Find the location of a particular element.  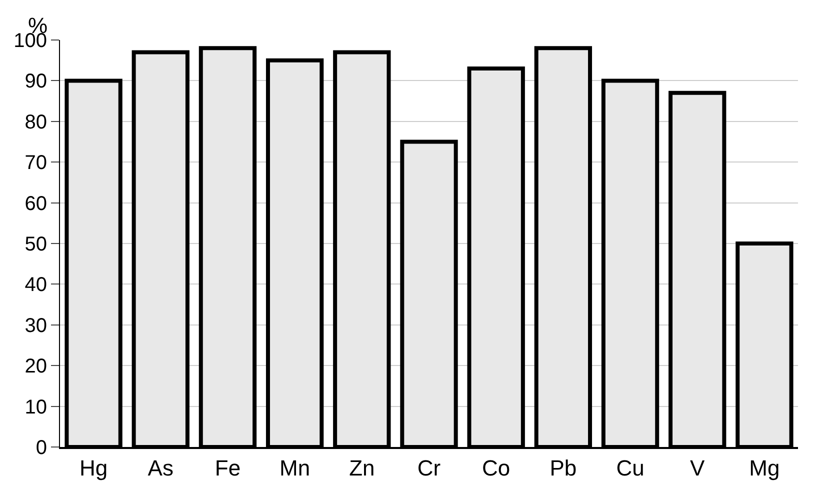

y-tick-label: 0 is located at coordinates (41, 448).